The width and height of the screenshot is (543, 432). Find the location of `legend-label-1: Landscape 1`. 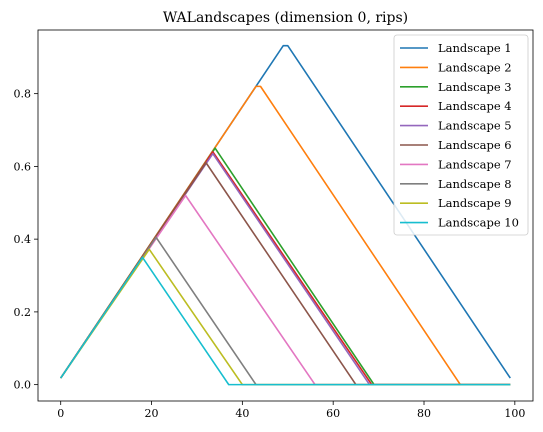

legend-label-1: Landscape 1 is located at coordinates (475, 48).